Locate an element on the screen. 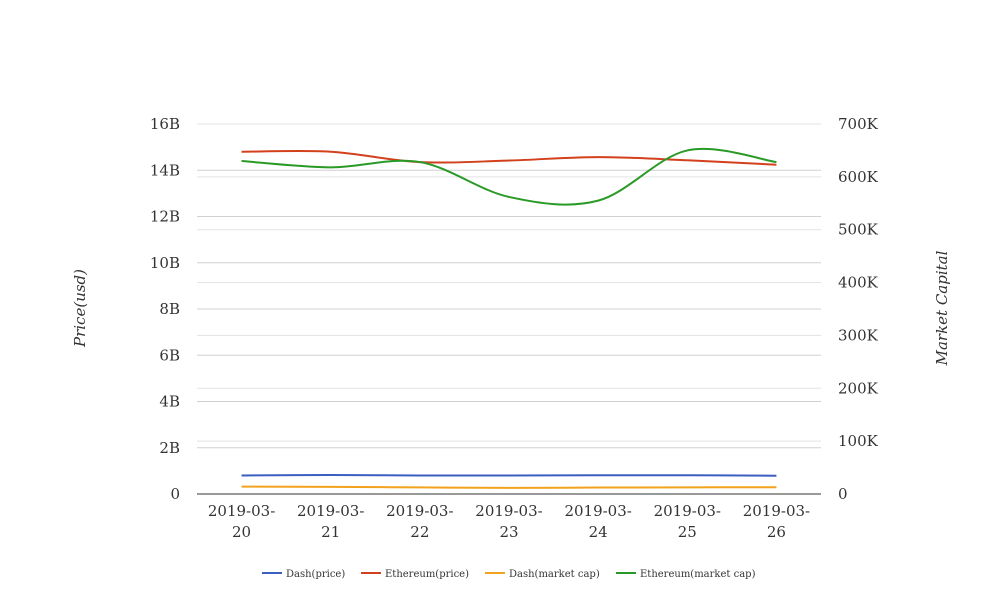  legend-label: Dash(market cap) is located at coordinates (554, 574).